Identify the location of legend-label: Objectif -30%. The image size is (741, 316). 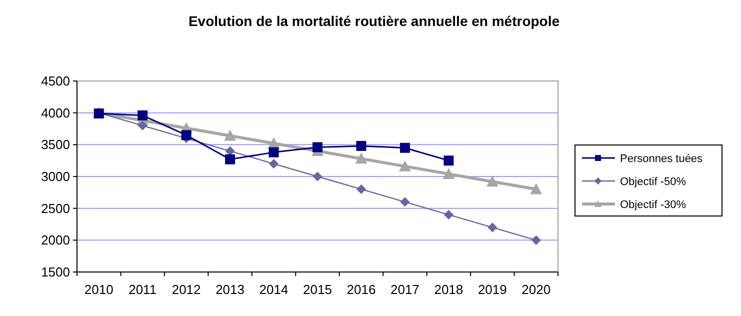
(653, 204).